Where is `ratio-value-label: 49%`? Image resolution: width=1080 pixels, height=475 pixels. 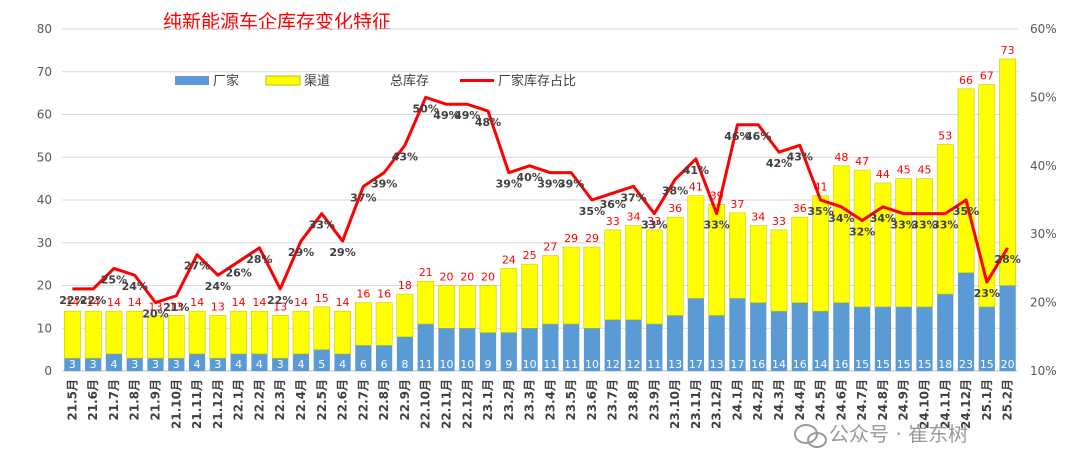 ratio-value-label: 49% is located at coordinates (446, 115).